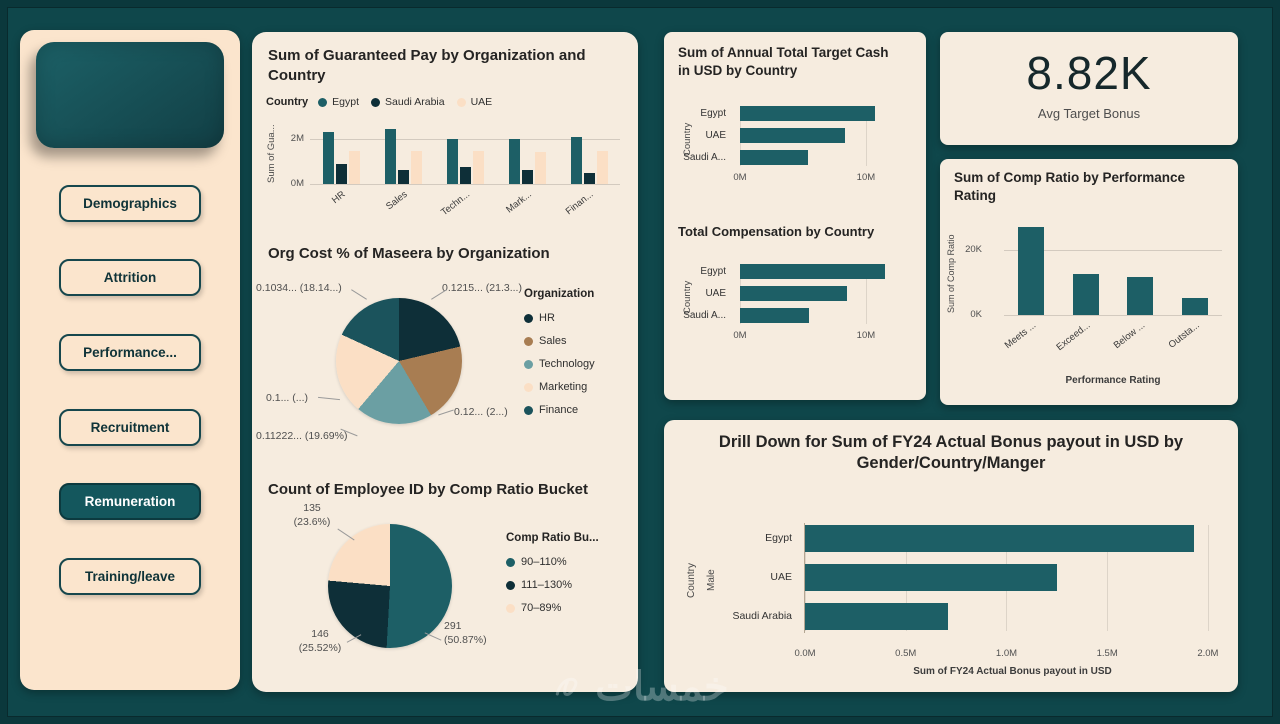  Describe the element at coordinates (713, 271) in the screenshot. I see `category-label: Egypt` at that location.